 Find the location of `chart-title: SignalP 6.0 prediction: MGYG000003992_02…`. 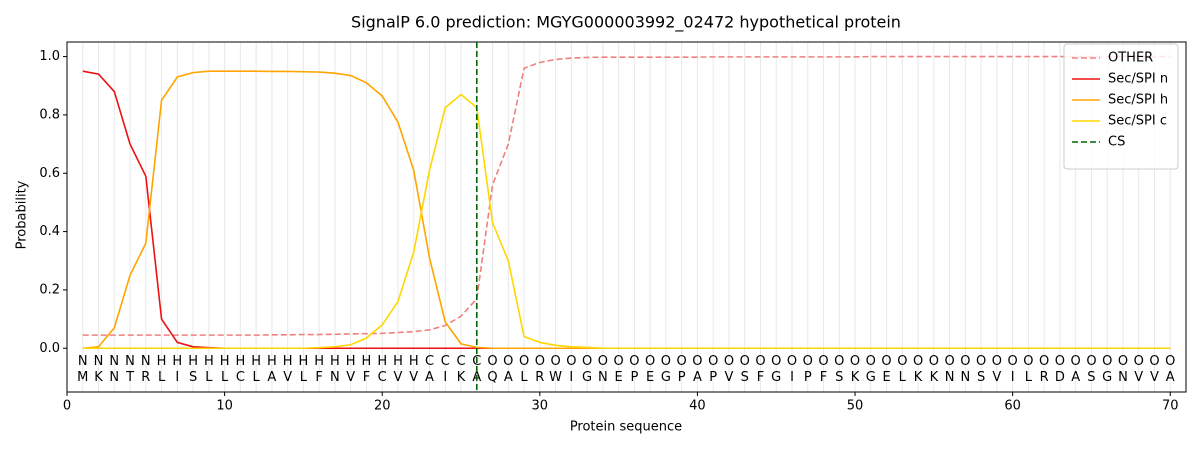

chart-title: SignalP 6.0 prediction: MGYG000003992_02… is located at coordinates (626, 23).